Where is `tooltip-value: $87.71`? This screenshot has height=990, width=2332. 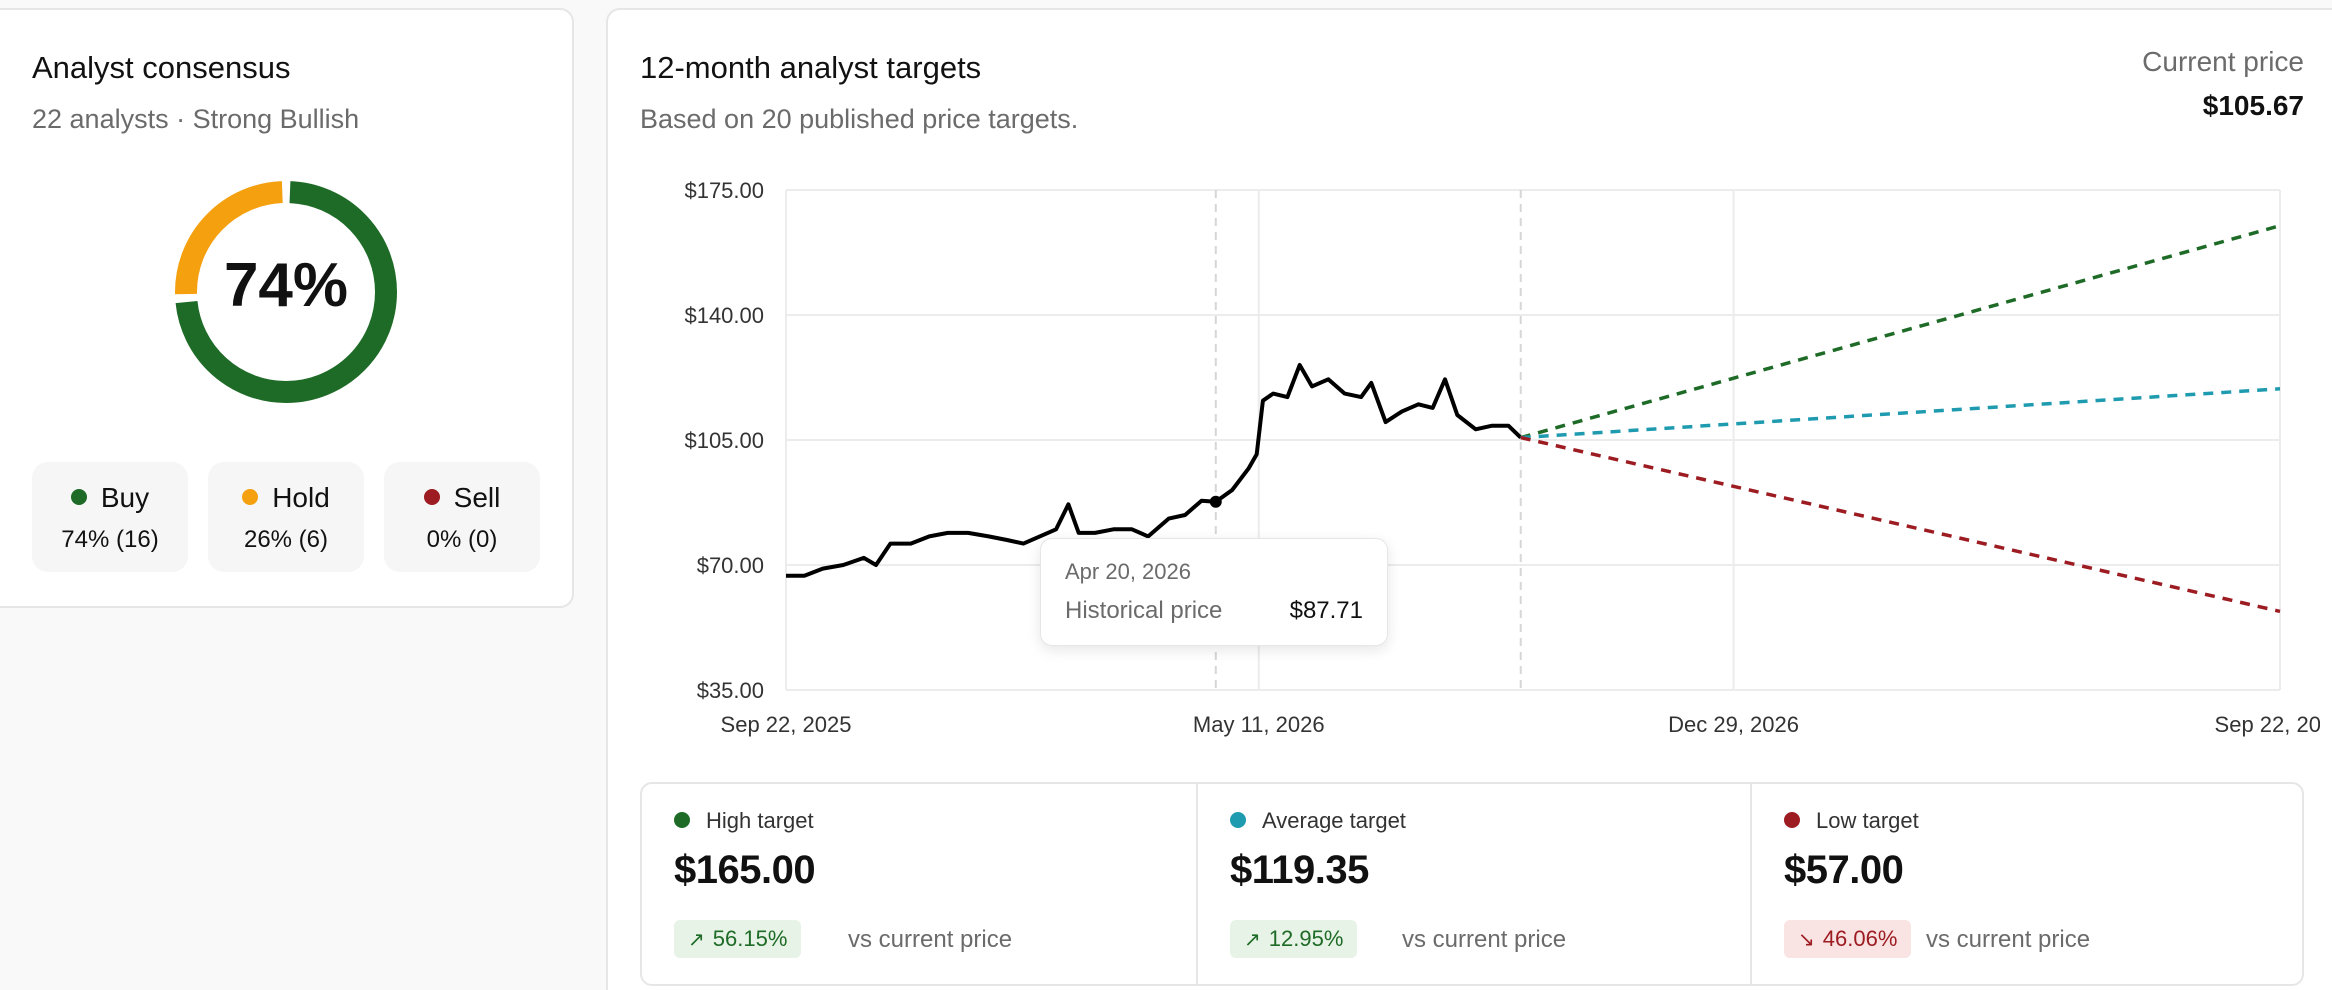 tooltip-value: $87.71 is located at coordinates (1326, 610).